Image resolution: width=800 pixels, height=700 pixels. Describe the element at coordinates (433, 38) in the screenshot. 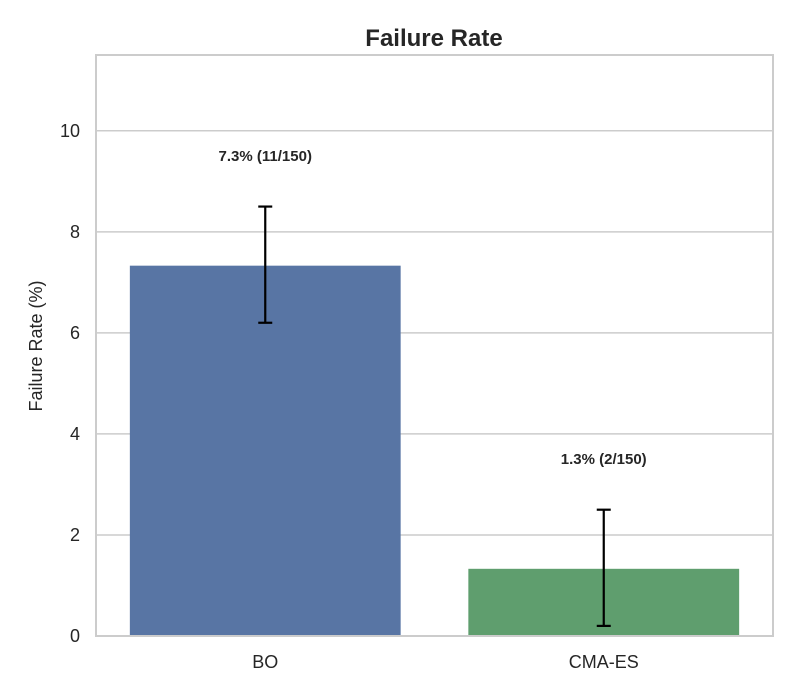

I see `chart-title: Failure Rate` at that location.